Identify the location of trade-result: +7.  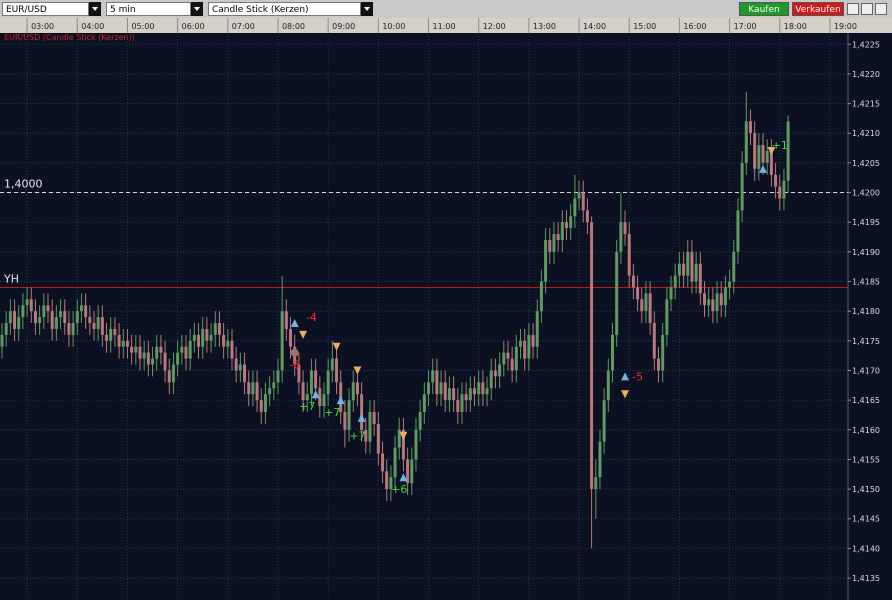
(307, 406).